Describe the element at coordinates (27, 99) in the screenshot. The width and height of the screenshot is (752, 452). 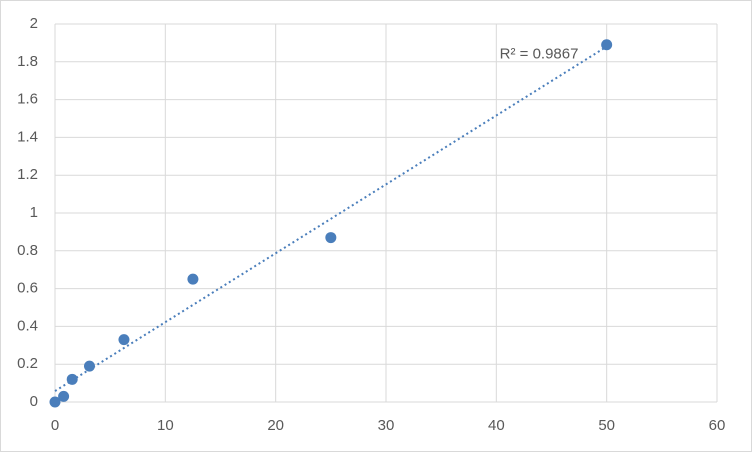
I see `y-tick-label: 1.6` at that location.